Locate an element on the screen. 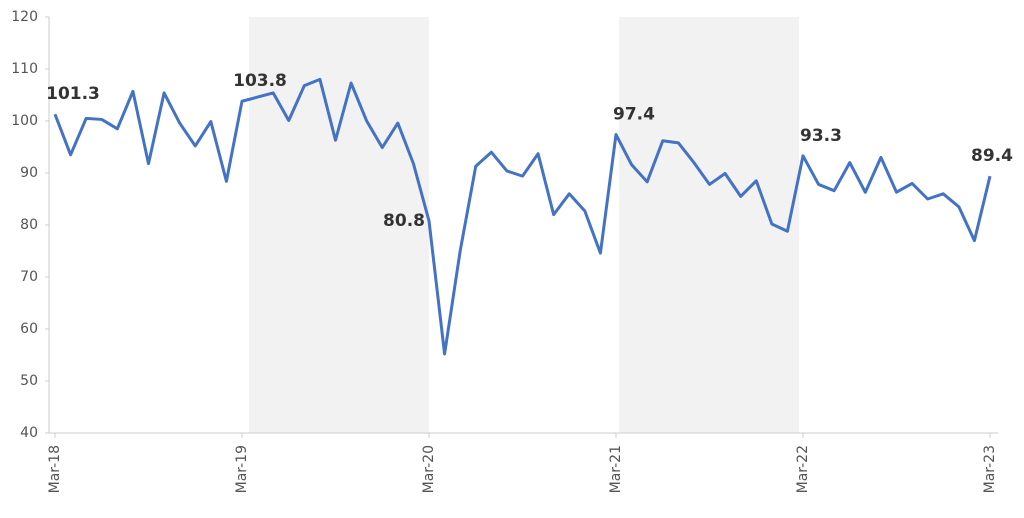 This screenshot has width=1024, height=518. data-label: 89.4 is located at coordinates (992, 156).